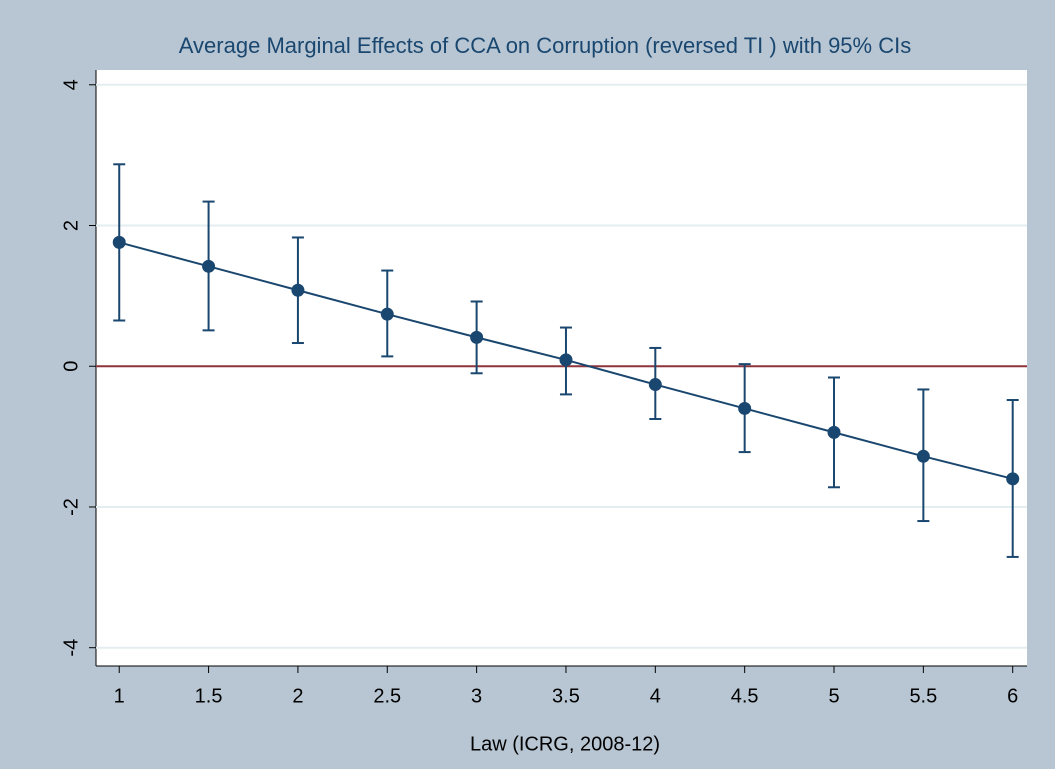 Image resolution: width=1055 pixels, height=769 pixels. I want to click on x-tick-label: 2.5, so click(387, 696).